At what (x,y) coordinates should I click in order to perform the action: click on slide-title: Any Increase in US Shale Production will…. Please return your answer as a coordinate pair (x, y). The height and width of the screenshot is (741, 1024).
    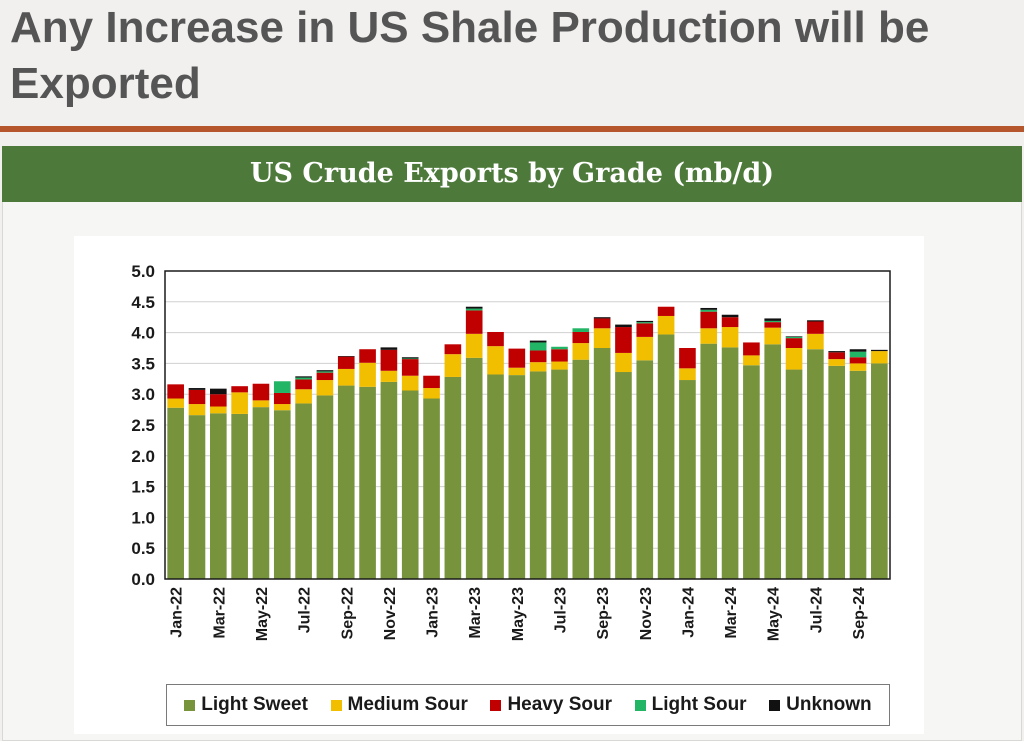
    Looking at the image, I should click on (470, 55).